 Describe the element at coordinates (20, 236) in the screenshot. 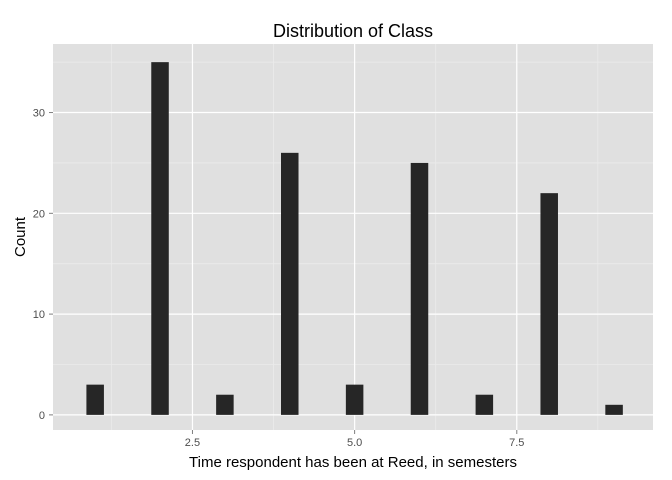

I see `y-axis-title: Count` at that location.